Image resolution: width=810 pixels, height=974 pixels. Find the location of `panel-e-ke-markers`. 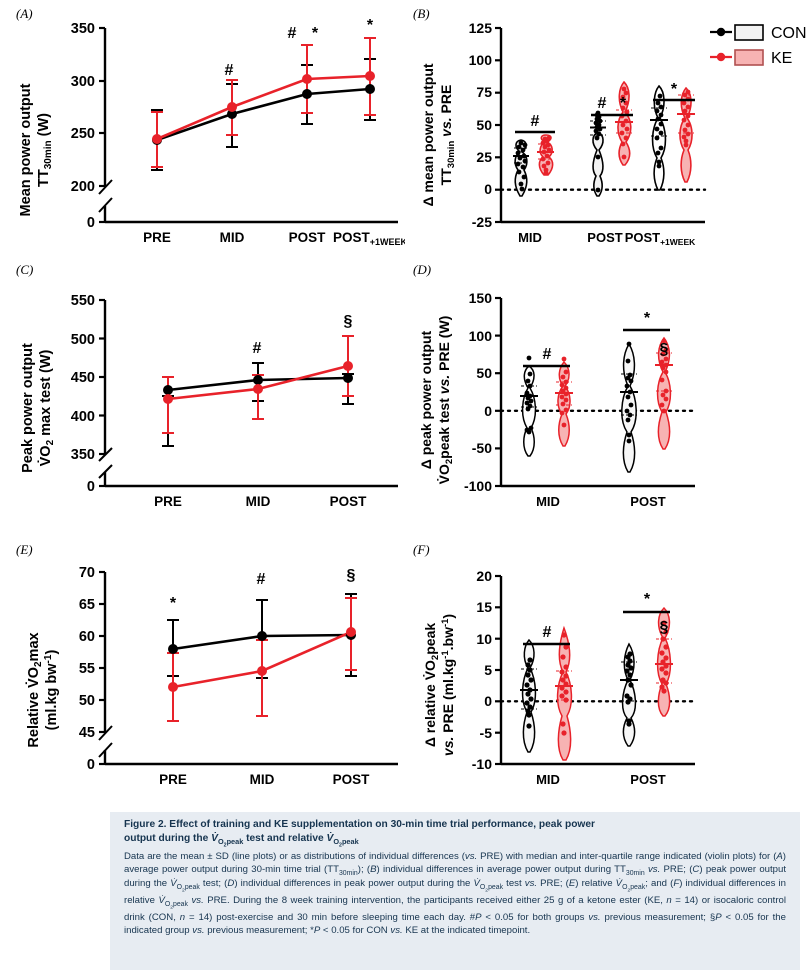

panel-e-ke-markers is located at coordinates (262, 659).